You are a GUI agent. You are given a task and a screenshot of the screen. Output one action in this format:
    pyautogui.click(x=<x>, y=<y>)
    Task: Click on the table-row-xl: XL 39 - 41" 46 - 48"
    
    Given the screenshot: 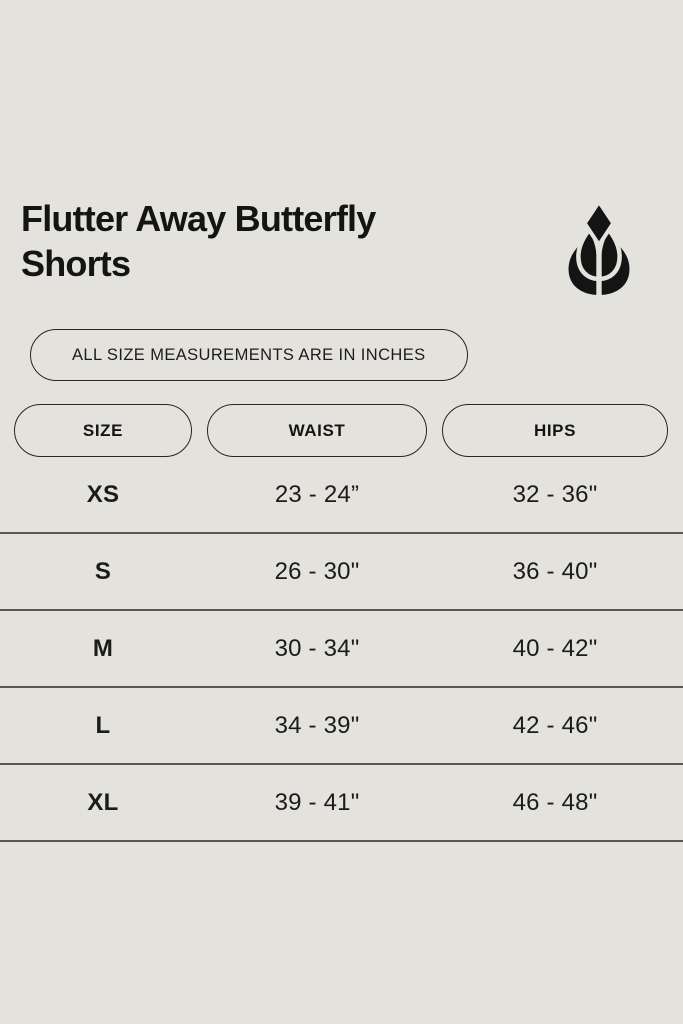 What is the action you would take?
    pyautogui.click(x=341, y=803)
    